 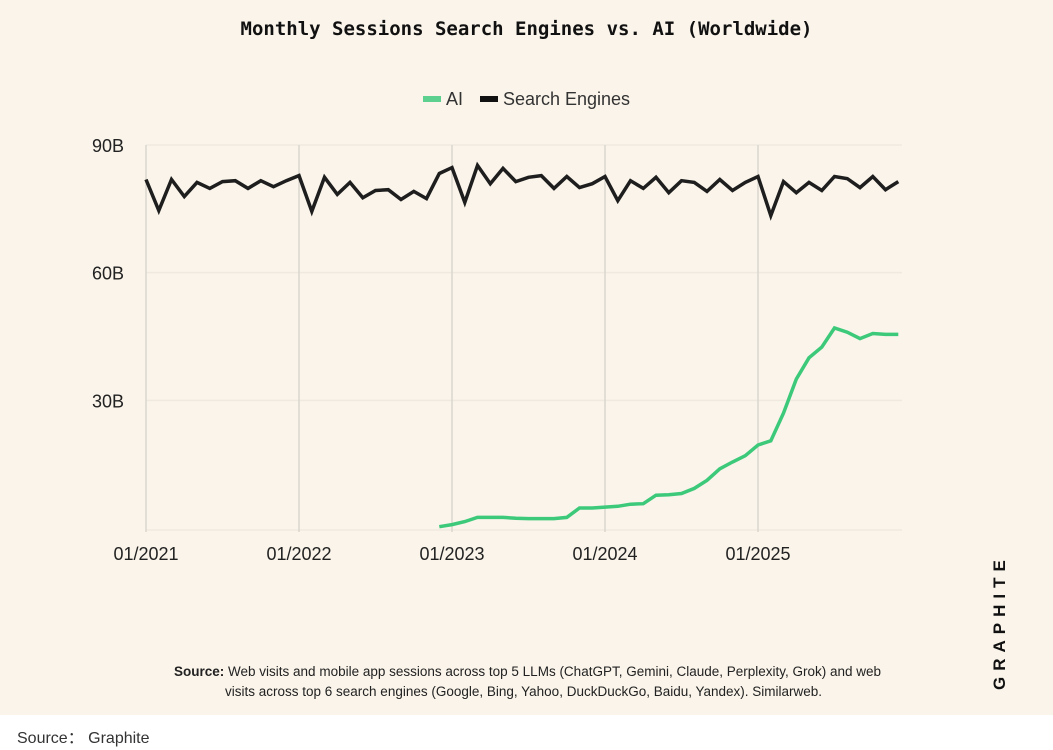 What do you see at coordinates (999, 622) in the screenshot?
I see `graphite-logo: GRAPHITE` at bounding box center [999, 622].